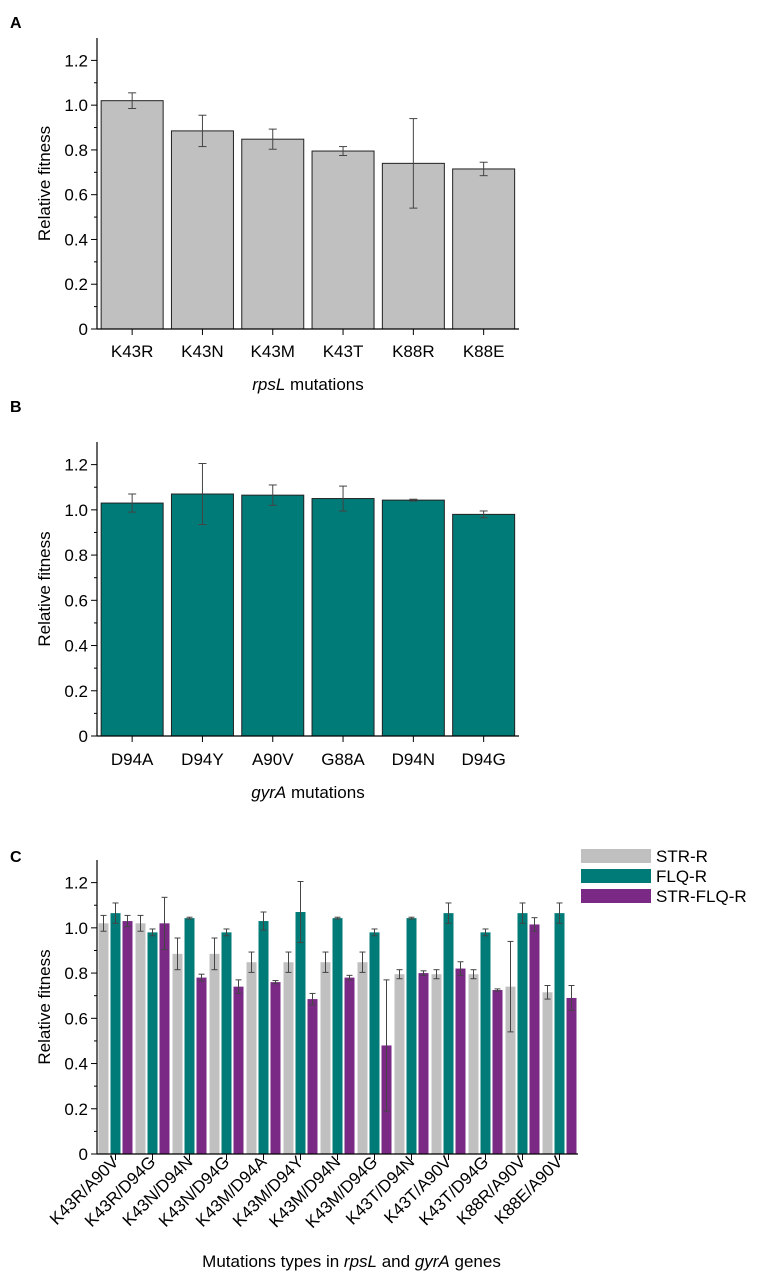 Image resolution: width=769 pixels, height=1280 pixels. I want to click on x-axis-label-part: and, so click(396, 1261).